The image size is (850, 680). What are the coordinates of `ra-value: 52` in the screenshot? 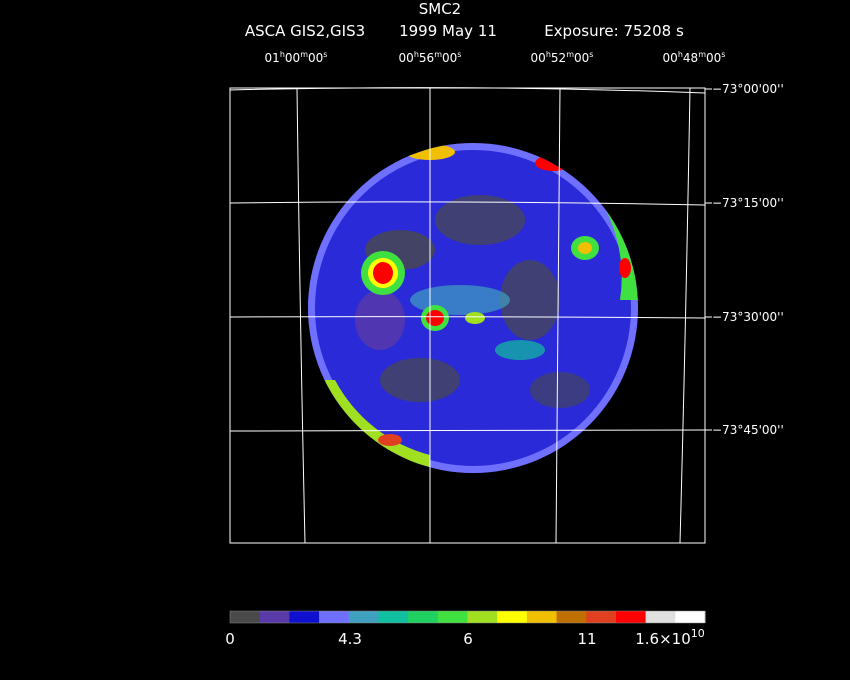 It's located at (558, 58).